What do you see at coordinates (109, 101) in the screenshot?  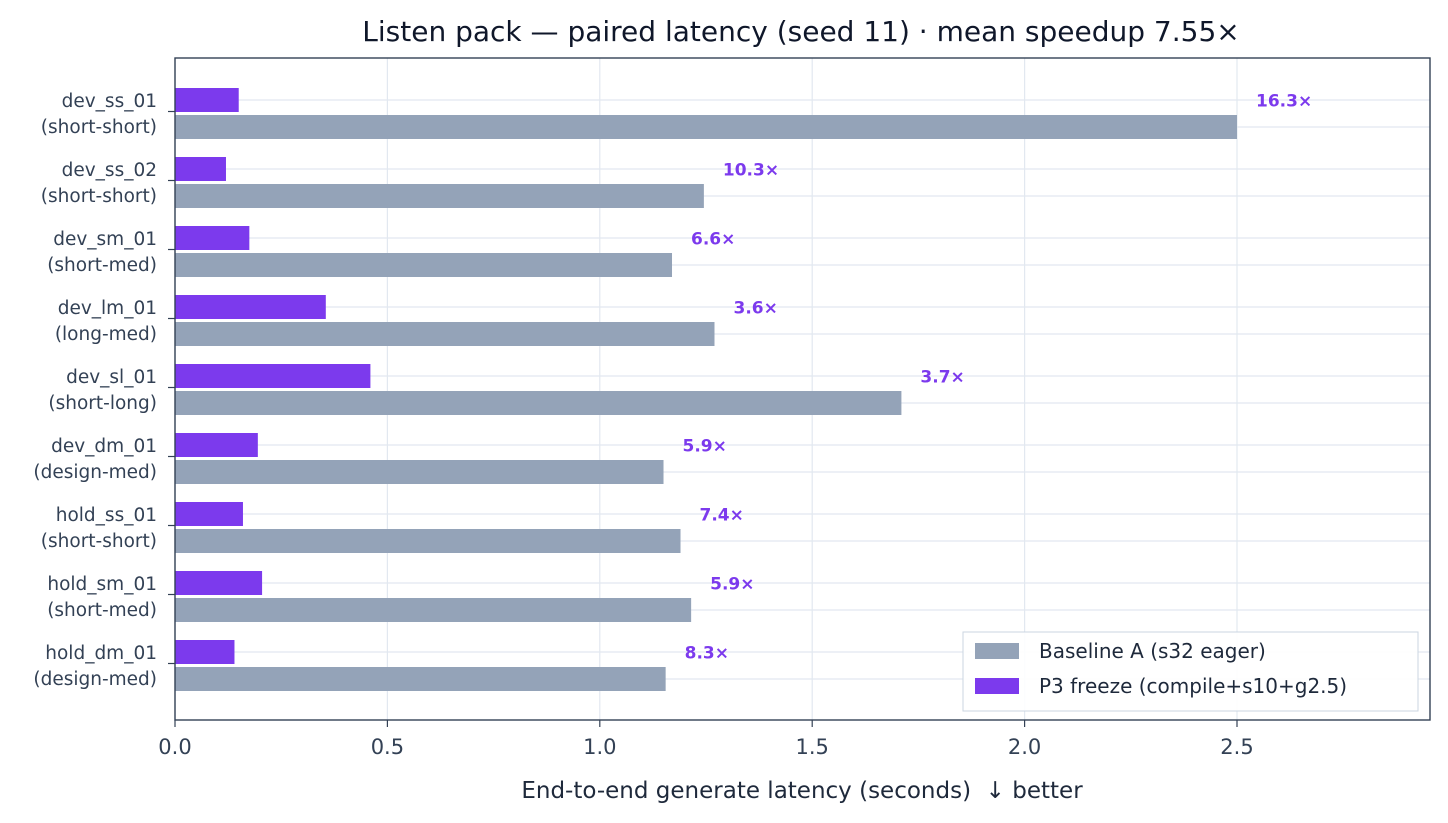 I see `category-name: dev_ss_01` at bounding box center [109, 101].